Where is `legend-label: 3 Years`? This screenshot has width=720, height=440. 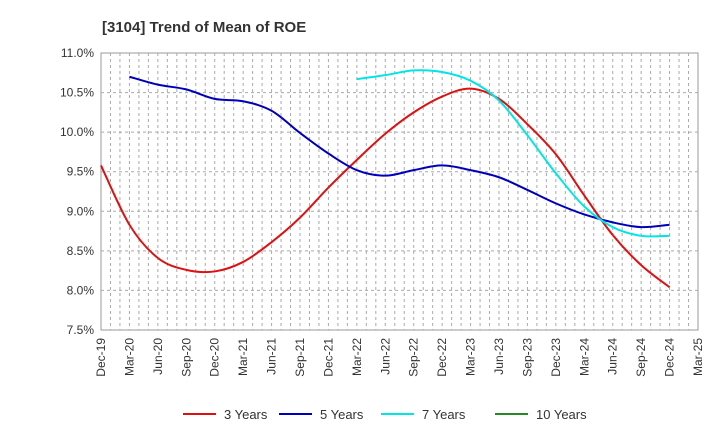 legend-label: 3 Years is located at coordinates (246, 414).